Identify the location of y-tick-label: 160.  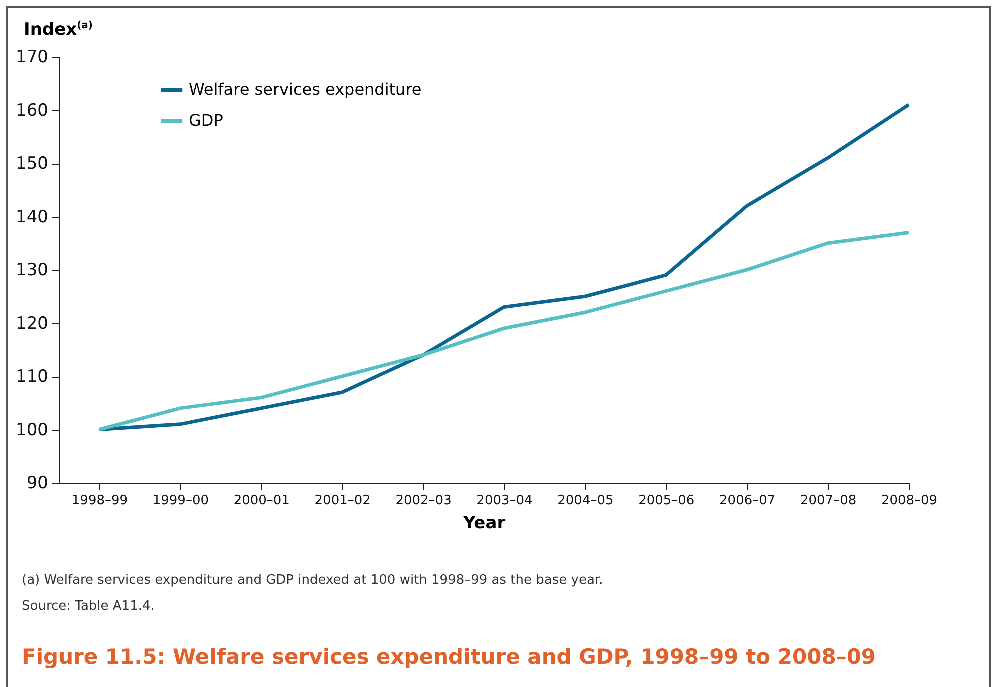
(32, 110).